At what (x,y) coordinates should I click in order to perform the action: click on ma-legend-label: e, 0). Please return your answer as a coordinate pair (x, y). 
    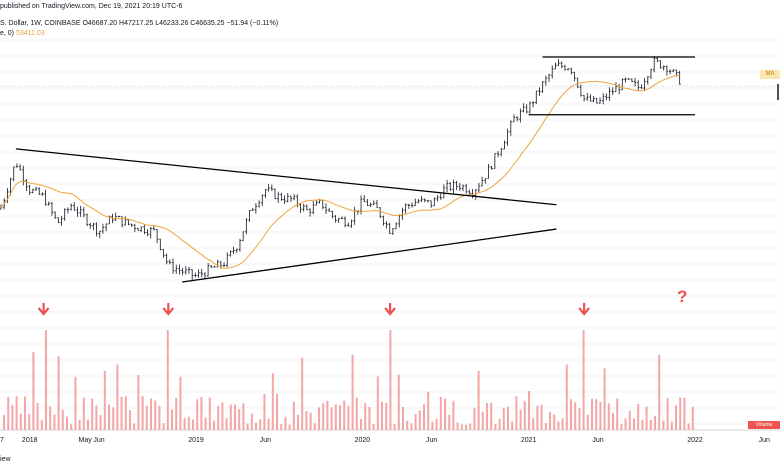
    Looking at the image, I should click on (7, 33).